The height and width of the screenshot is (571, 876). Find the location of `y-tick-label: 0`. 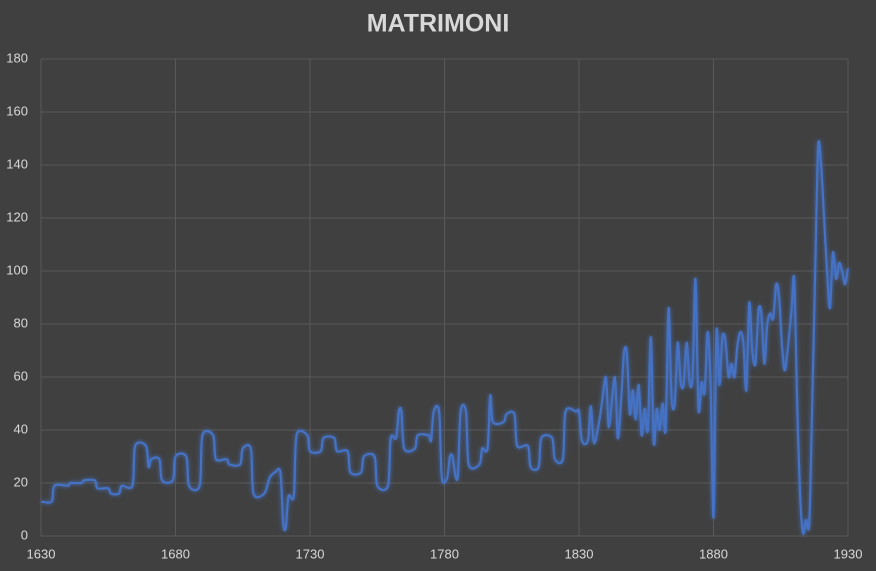

y-tick-label: 0 is located at coordinates (24, 534).